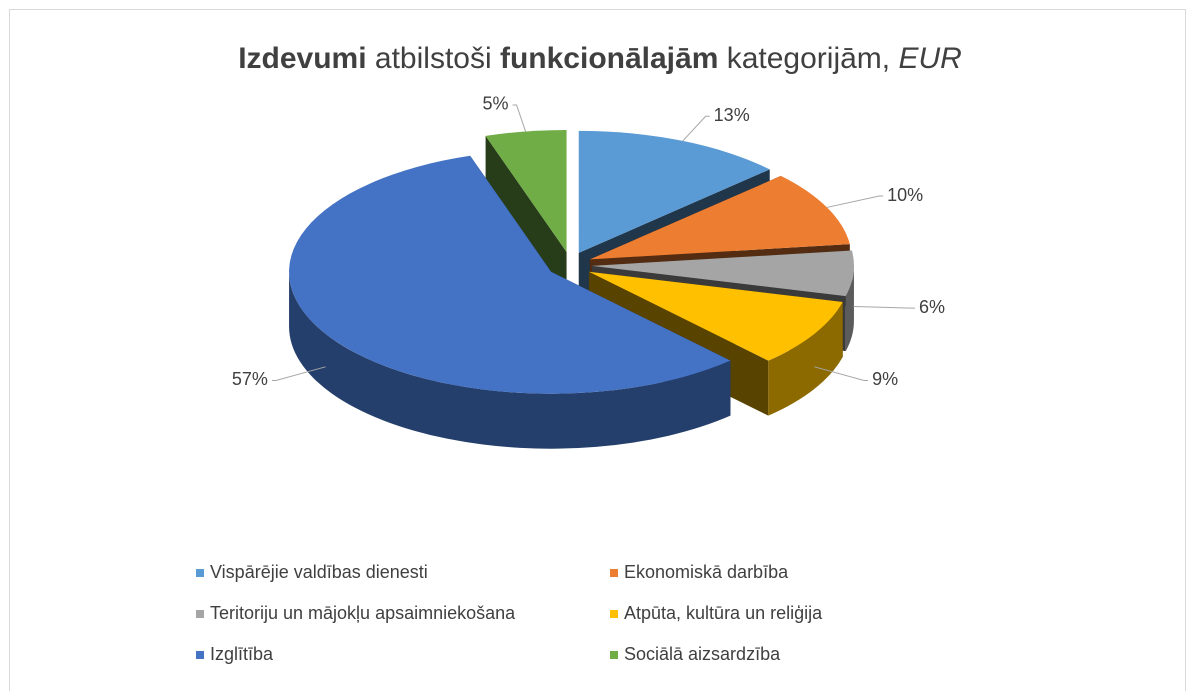 The image size is (1186, 691). I want to click on data-label: 6%, so click(932, 307).